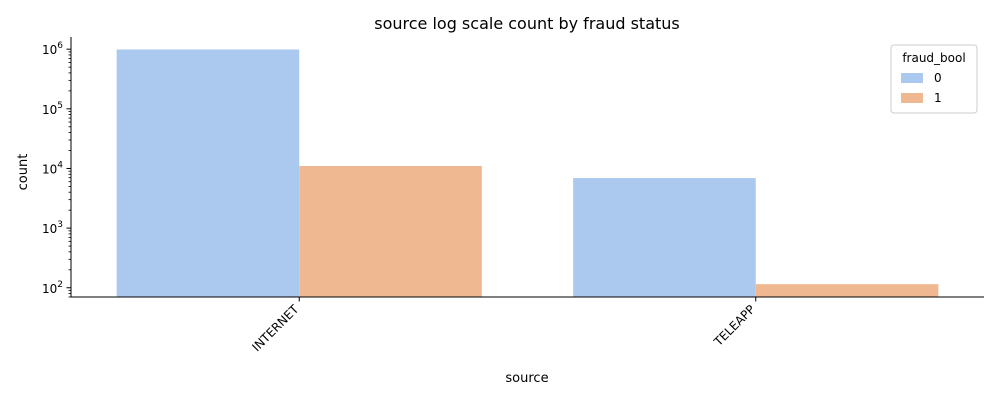 The height and width of the screenshot is (400, 1000). What do you see at coordinates (52, 228) in the screenshot?
I see `y-tick-label: 10³` at bounding box center [52, 228].